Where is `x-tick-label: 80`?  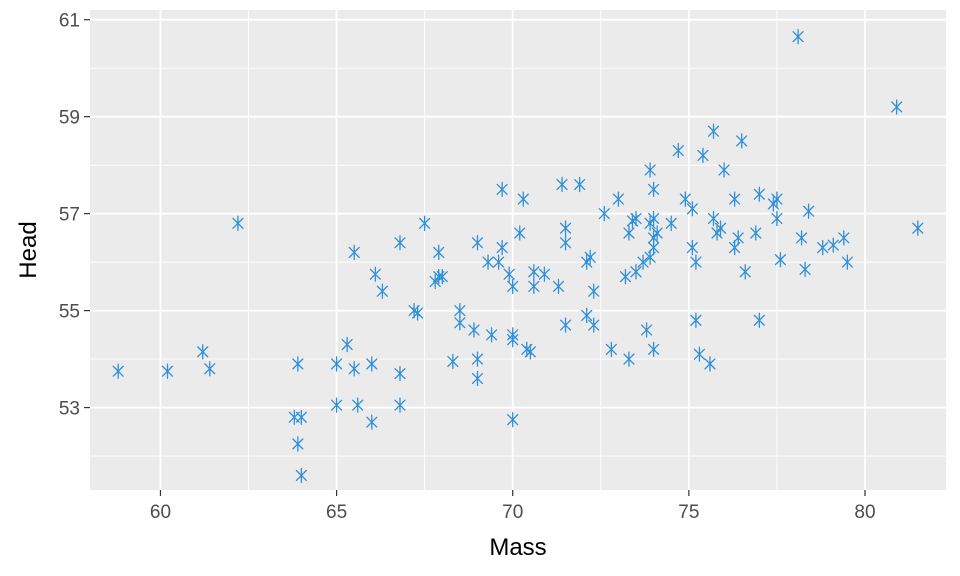
x-tick-label: 80 is located at coordinates (864, 512).